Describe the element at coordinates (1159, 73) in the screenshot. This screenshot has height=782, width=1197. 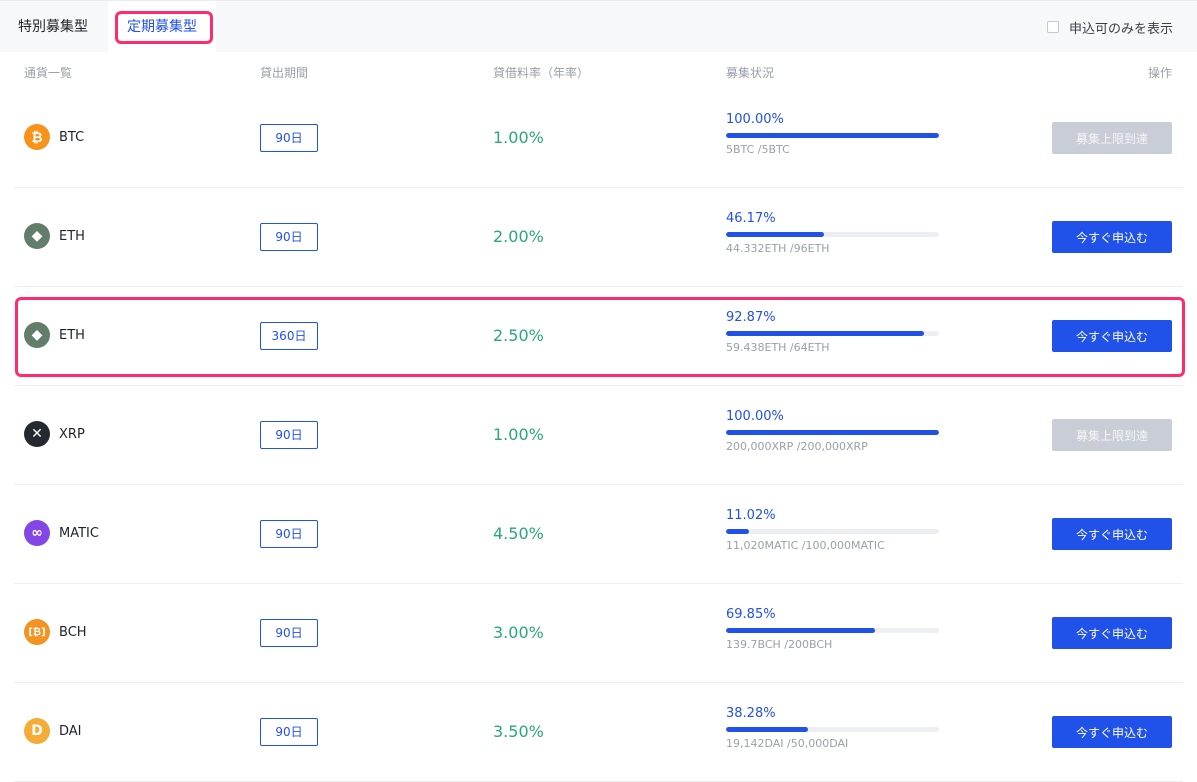
I see `column-header-operation: 操作` at that location.